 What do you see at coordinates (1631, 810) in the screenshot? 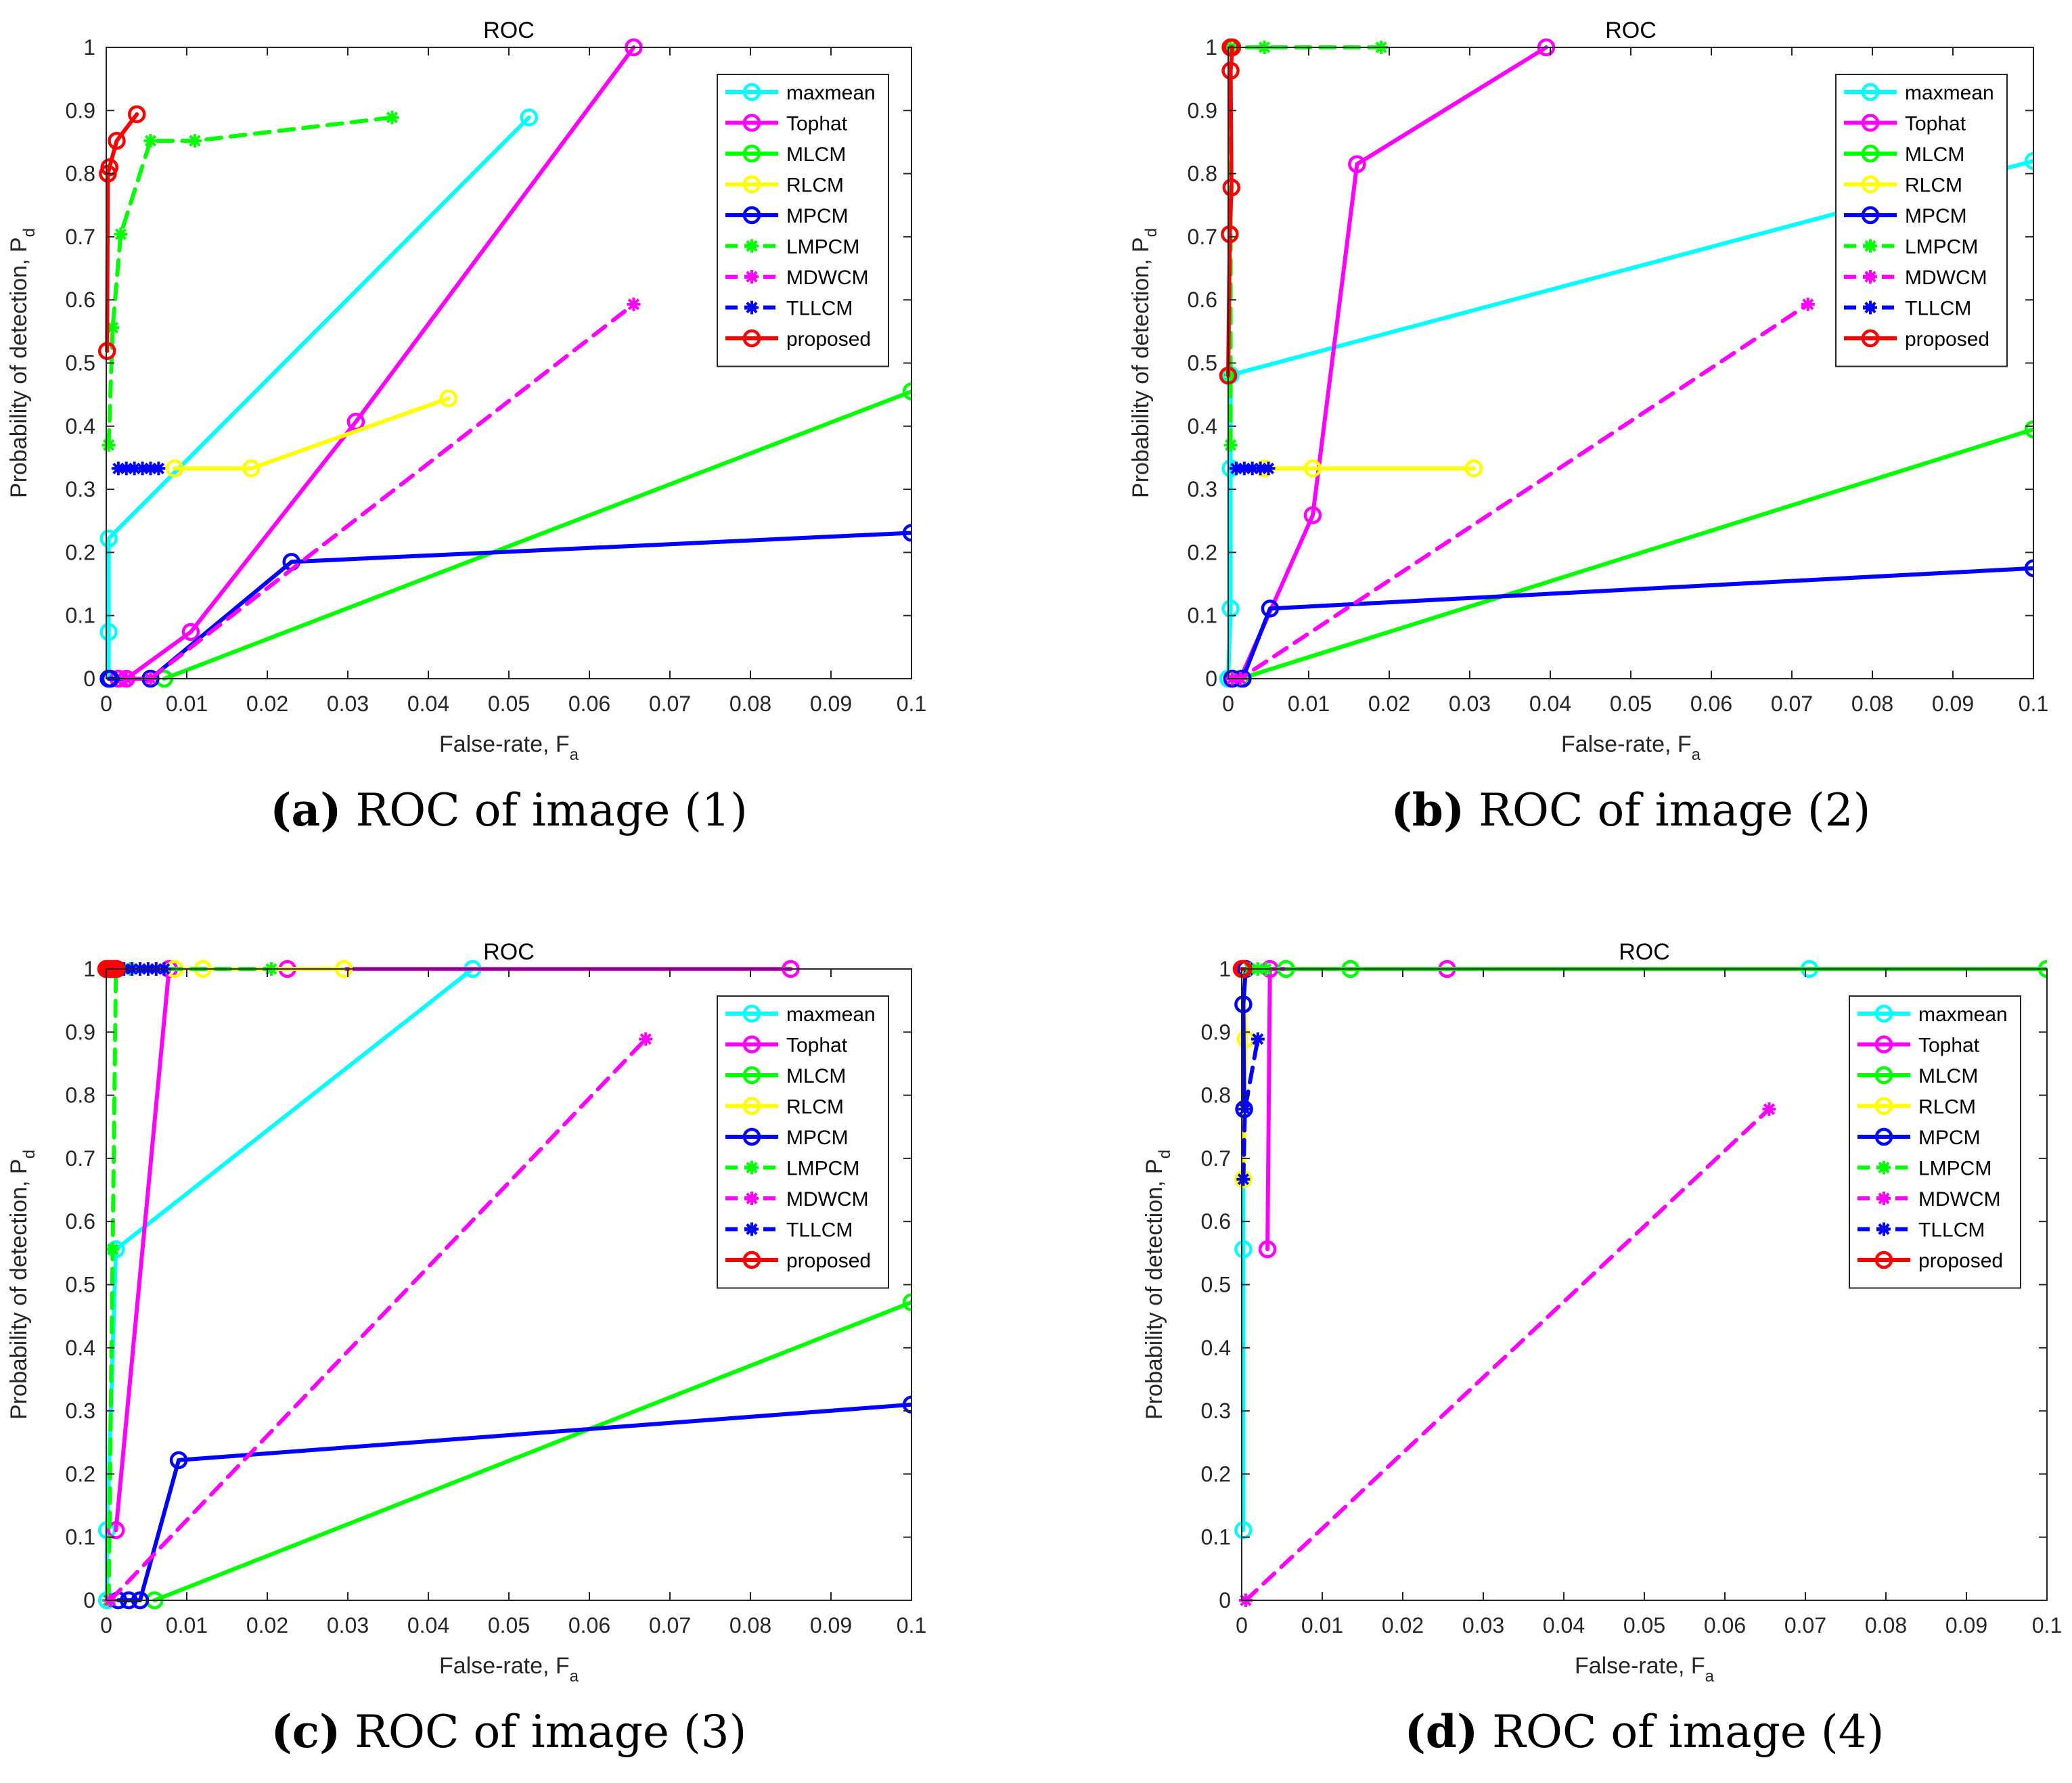
I see `panel-caption: (b) ROC of image (2)` at bounding box center [1631, 810].